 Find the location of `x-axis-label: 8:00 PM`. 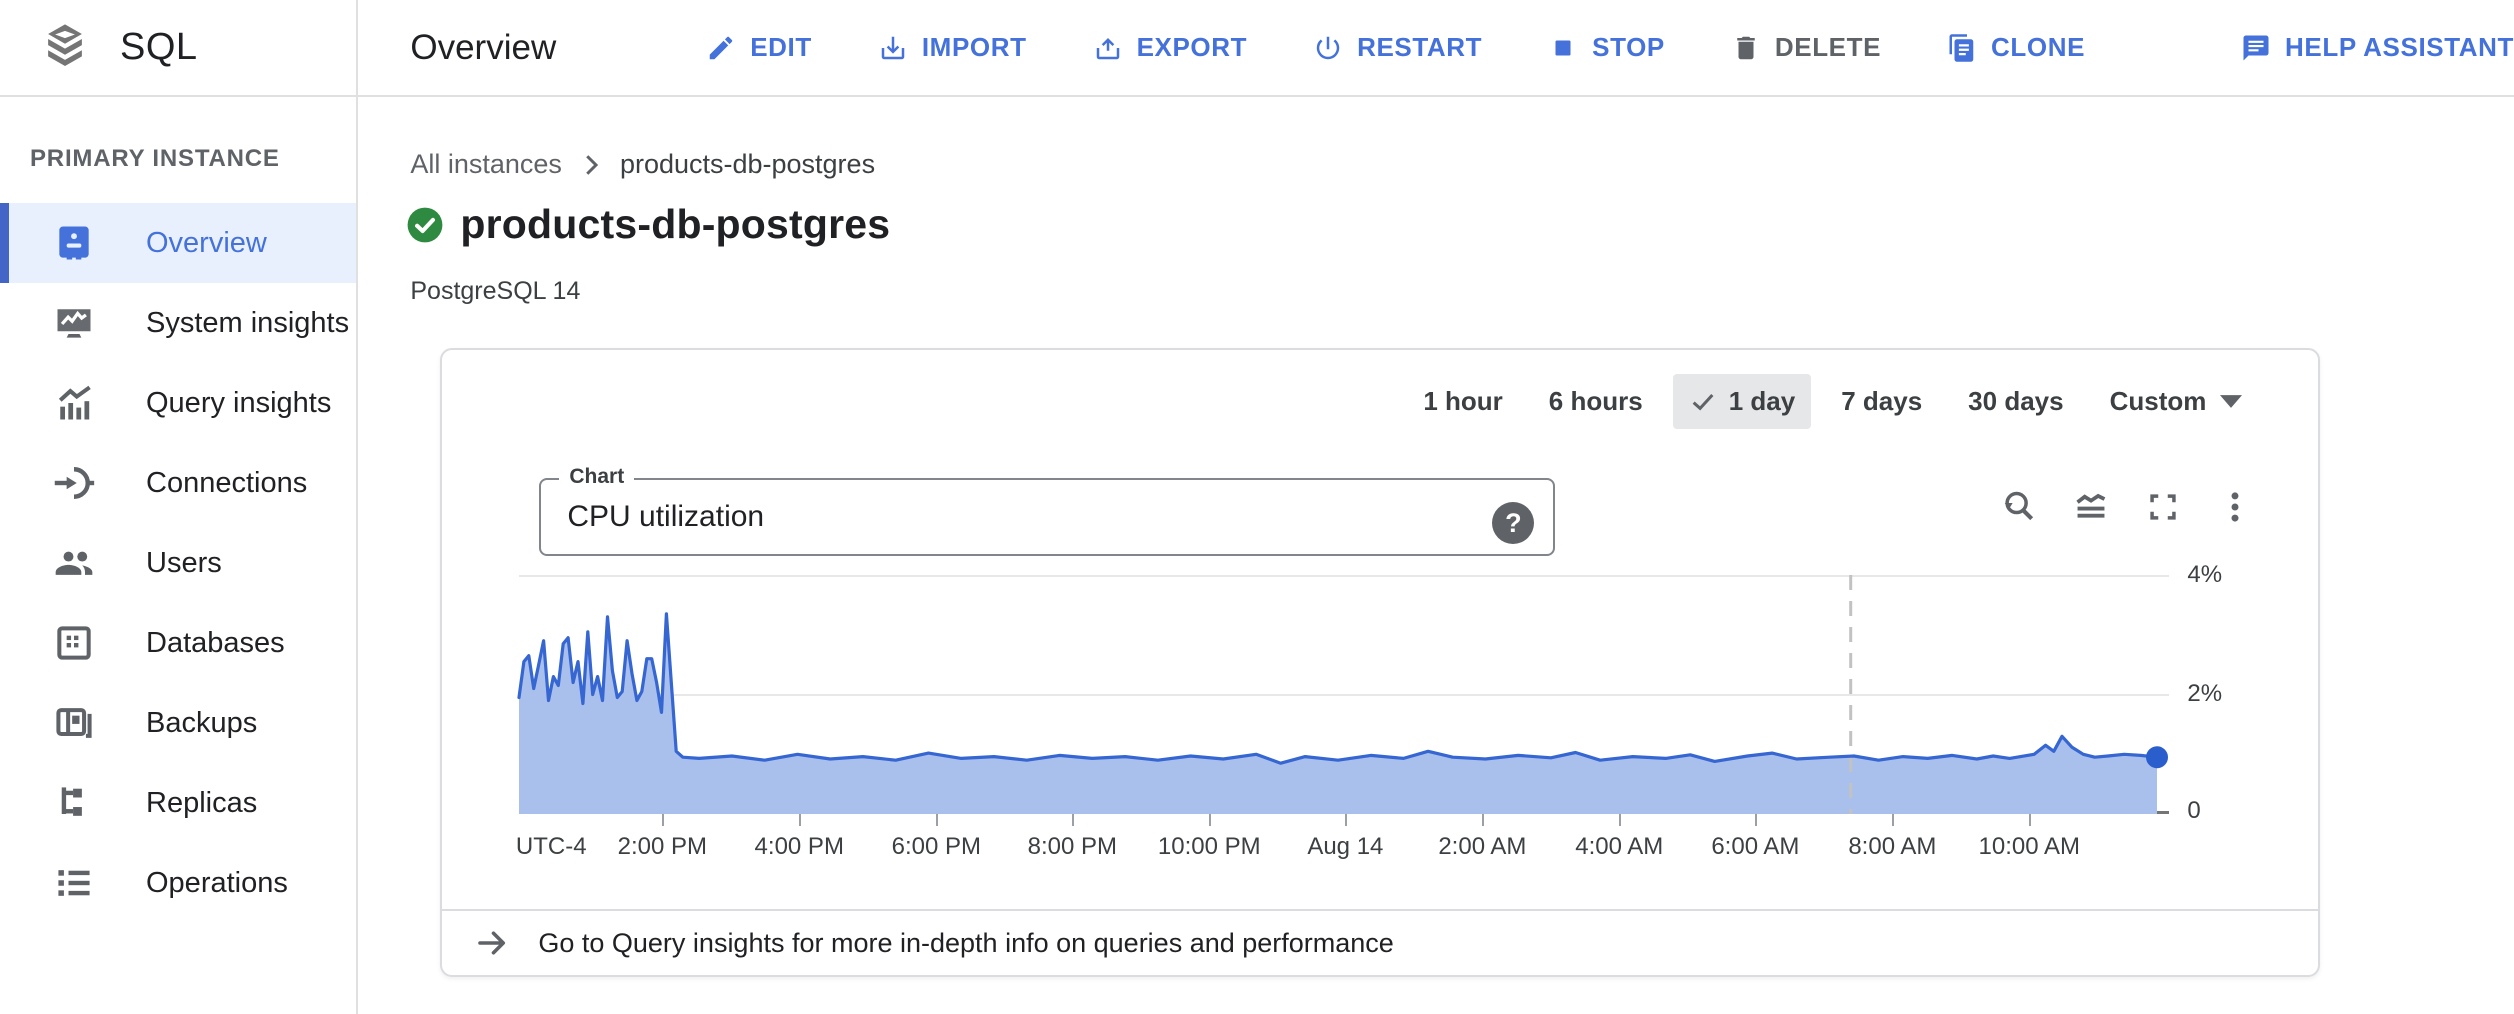

x-axis-label: 8:00 PM is located at coordinates (1072, 846).